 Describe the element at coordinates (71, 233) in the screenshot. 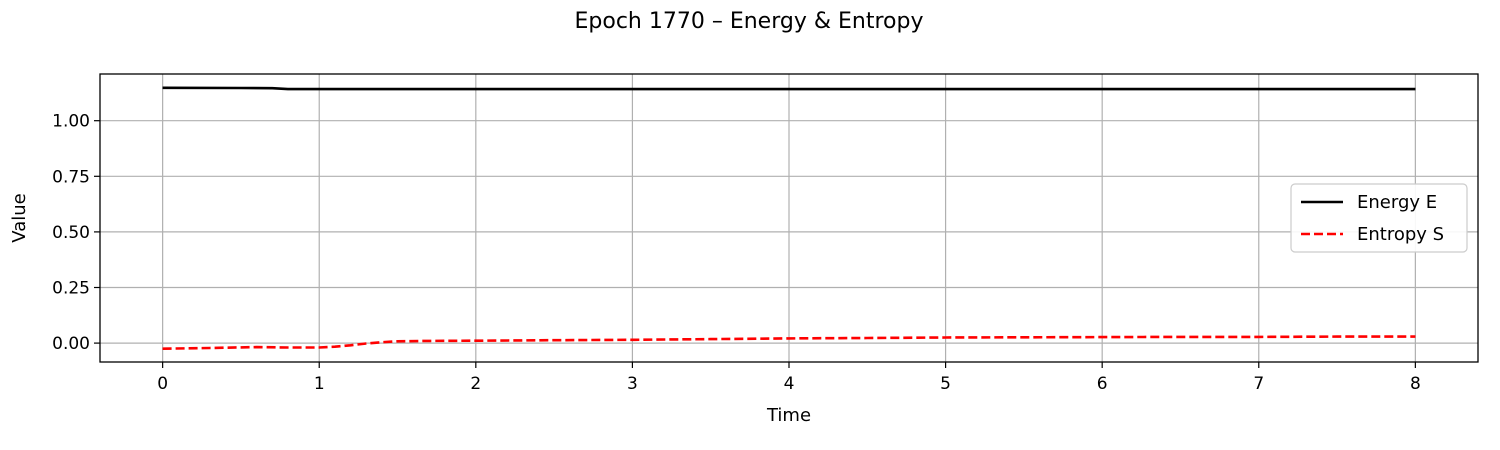

I see `y-tick-label: 0.50` at that location.